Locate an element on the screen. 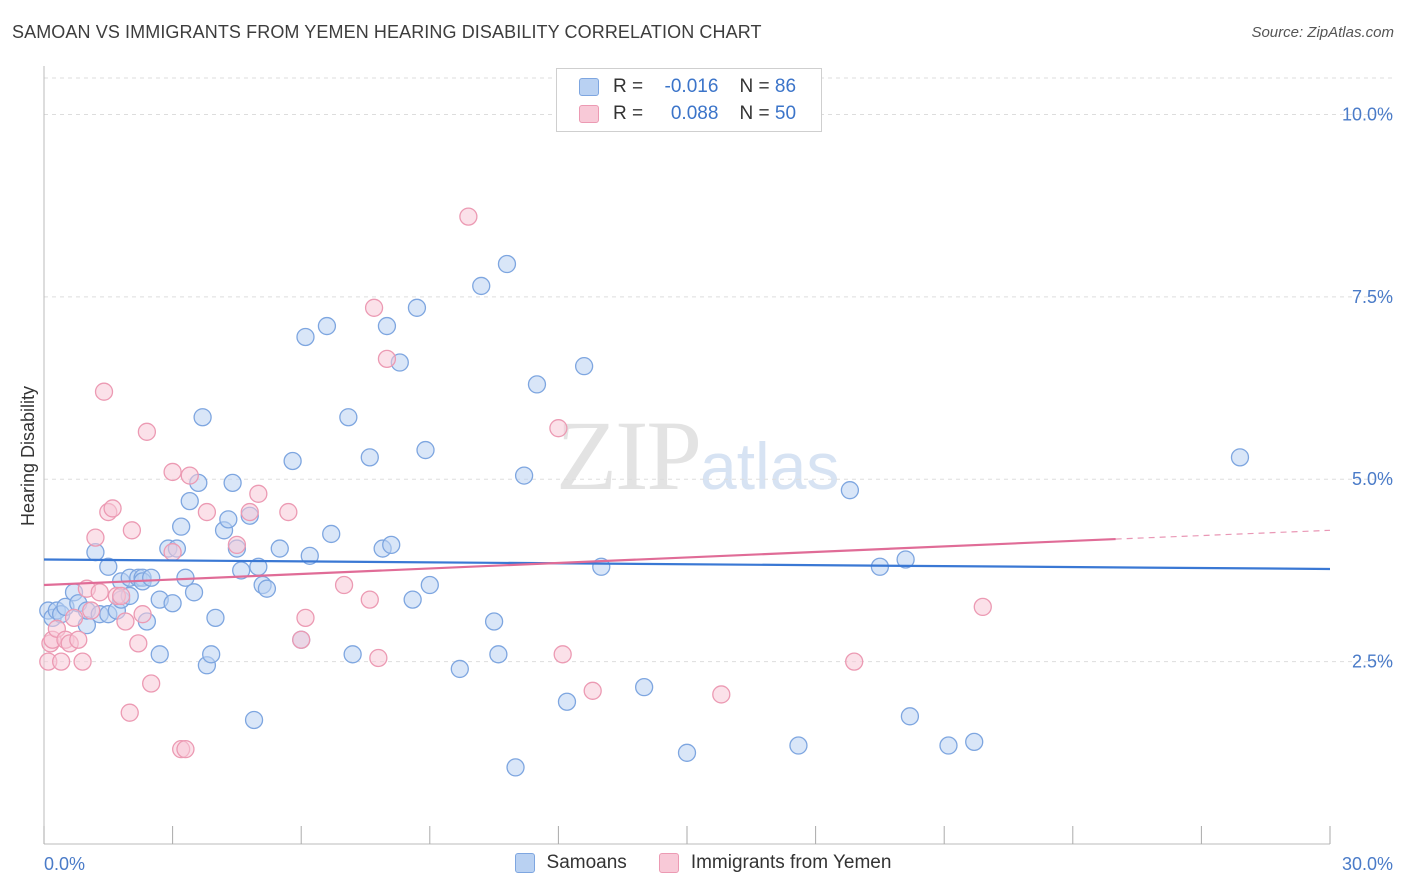 Image resolution: width=1406 pixels, height=892 pixels. yemen-trend-extension is located at coordinates (1223, 534).